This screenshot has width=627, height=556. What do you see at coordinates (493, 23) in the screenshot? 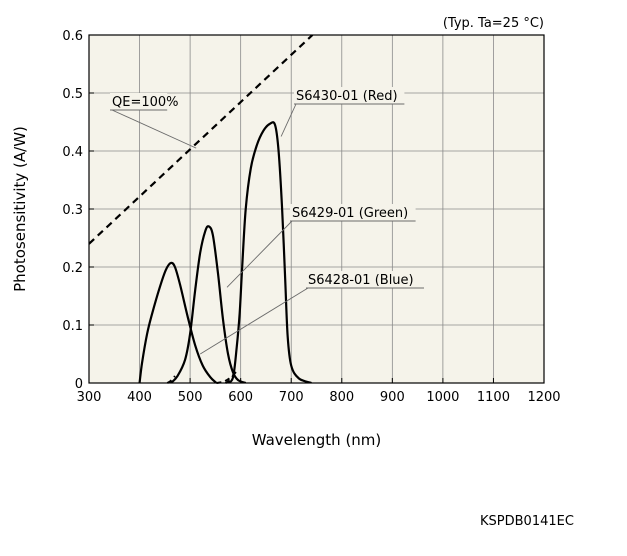
I see `condition-note: (Typ. Ta=25 °C)` at bounding box center [493, 23].